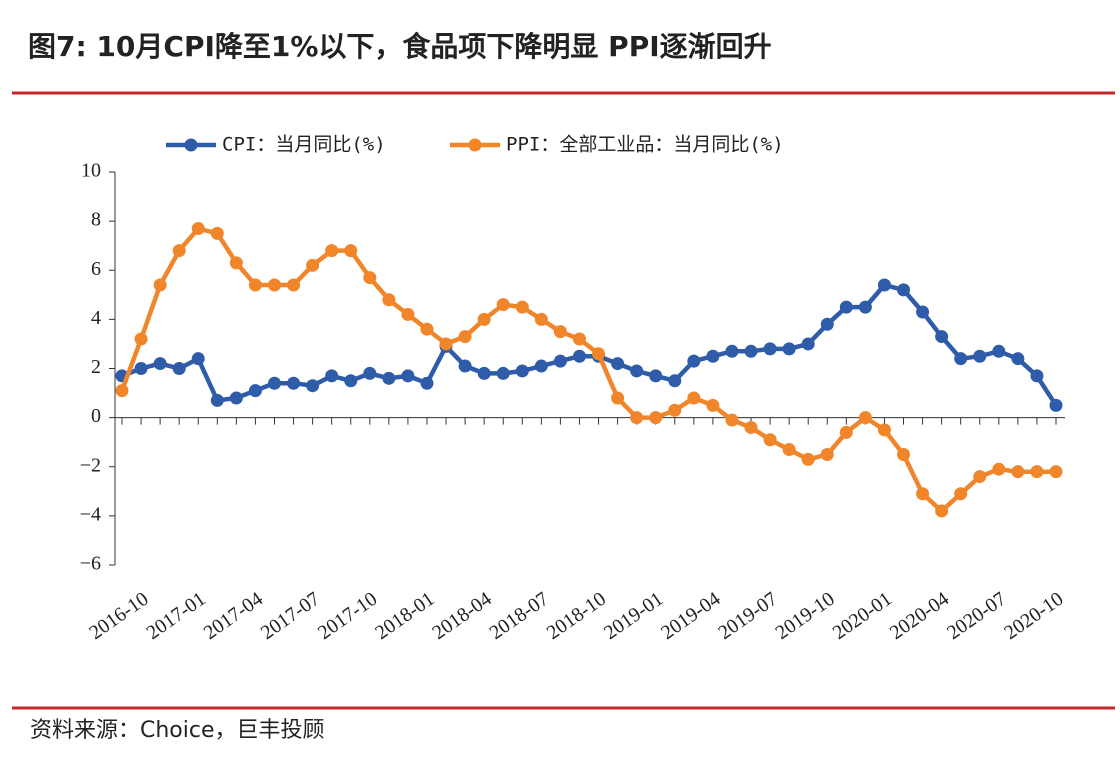  Describe the element at coordinates (91, 171) in the screenshot. I see `y-tick-label: 10` at that location.